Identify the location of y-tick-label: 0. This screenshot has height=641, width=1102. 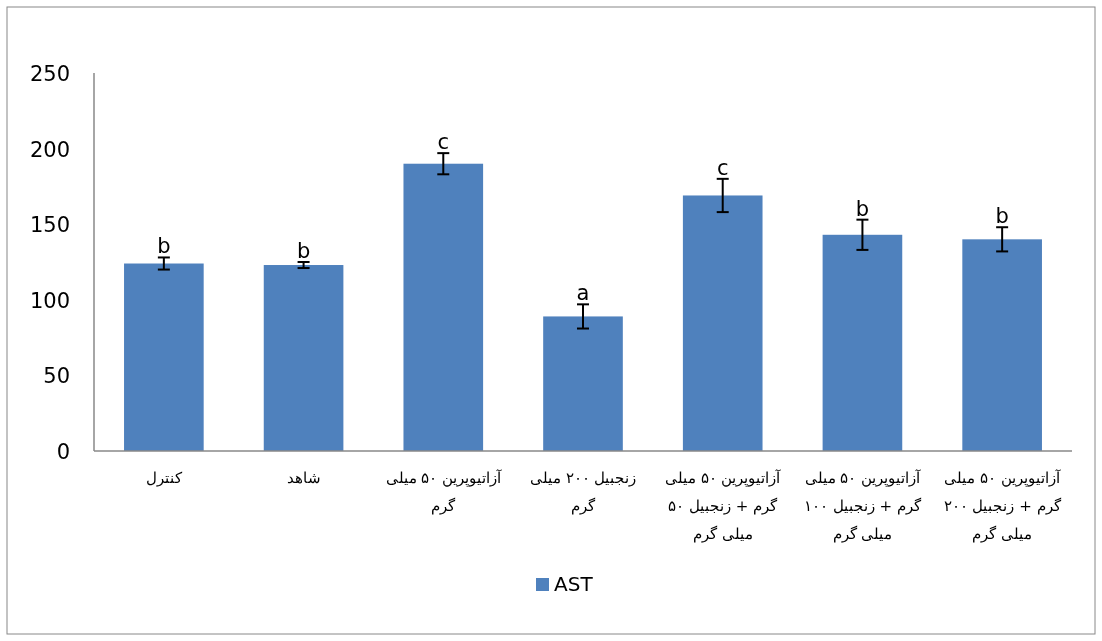
(63, 452).